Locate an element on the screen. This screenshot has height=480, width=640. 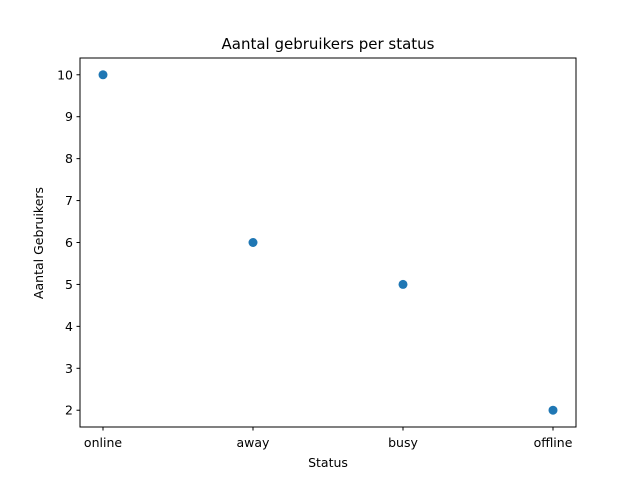
x-tick-label: busy is located at coordinates (403, 442).